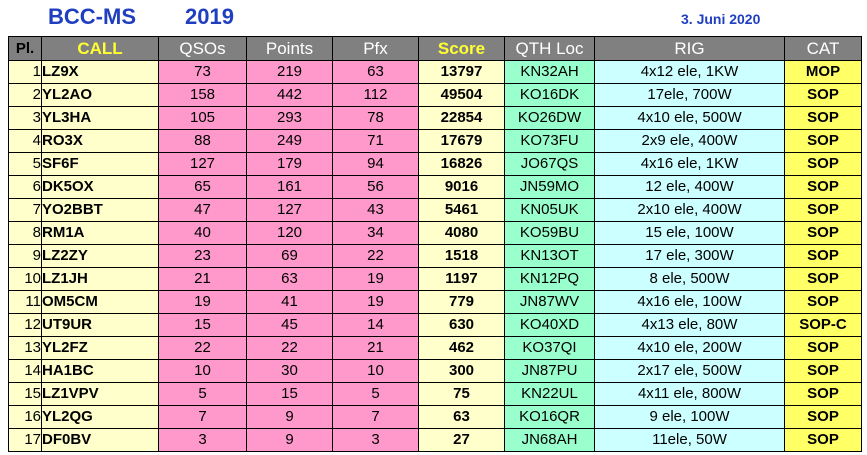  I want to click on table-row: 11 OM5CM 19 41 19 779 JN87WV 4x16 ele, 100W SOP, so click(435, 302).